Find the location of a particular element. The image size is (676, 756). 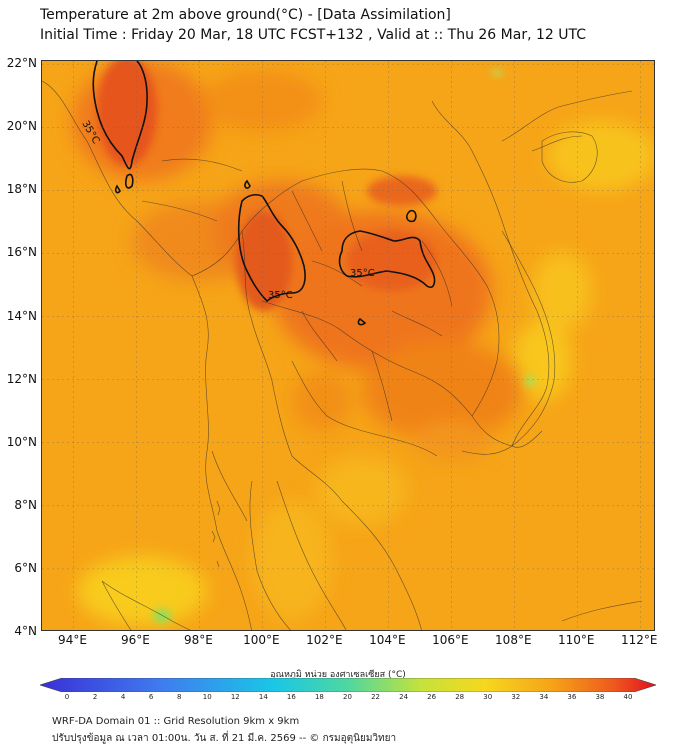

contour-myanmar is located at coordinates (120, 115).